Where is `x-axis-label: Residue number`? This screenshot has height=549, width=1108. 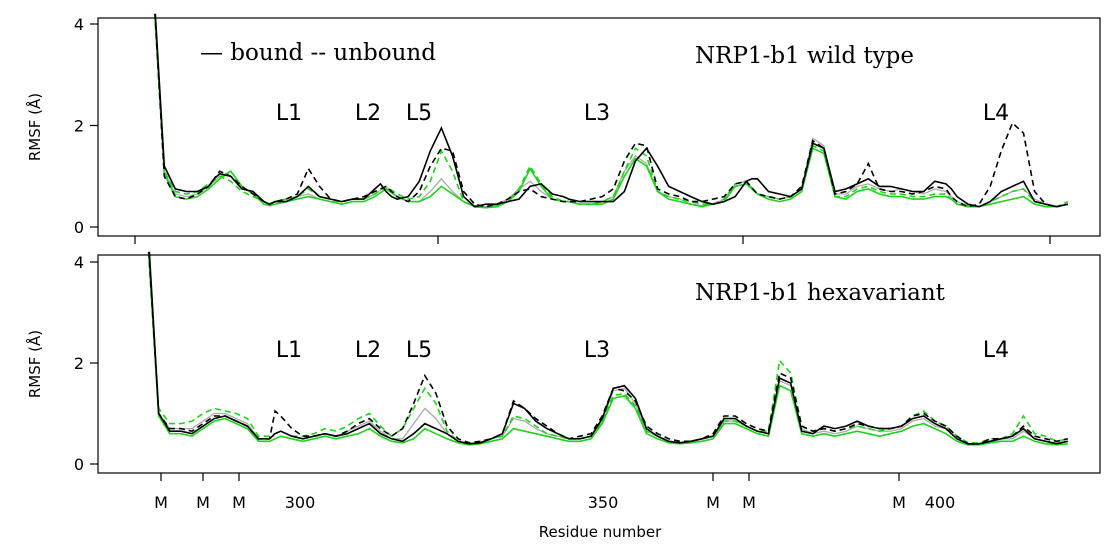 x-axis-label: Residue number is located at coordinates (600, 532).